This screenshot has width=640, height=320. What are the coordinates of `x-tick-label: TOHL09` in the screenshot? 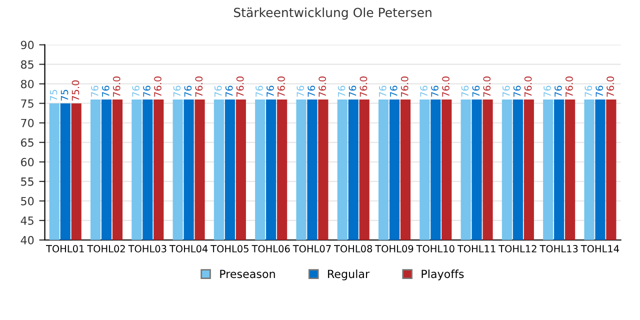 It's located at (394, 248).